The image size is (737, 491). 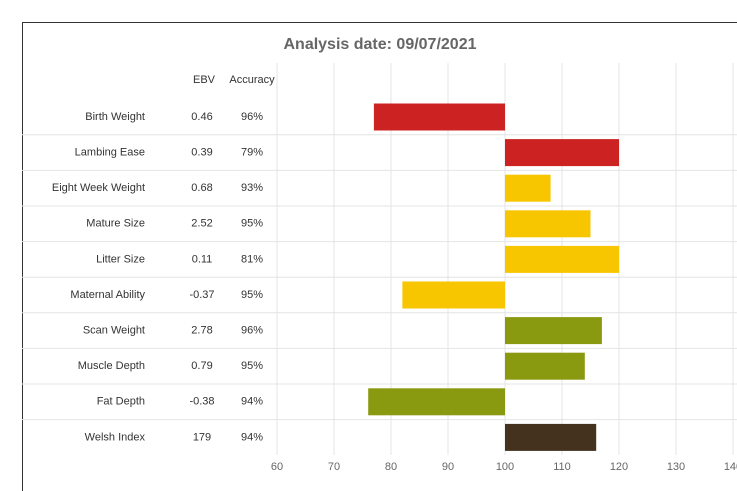 I want to click on category-label: Scan Weight, so click(x=114, y=331).